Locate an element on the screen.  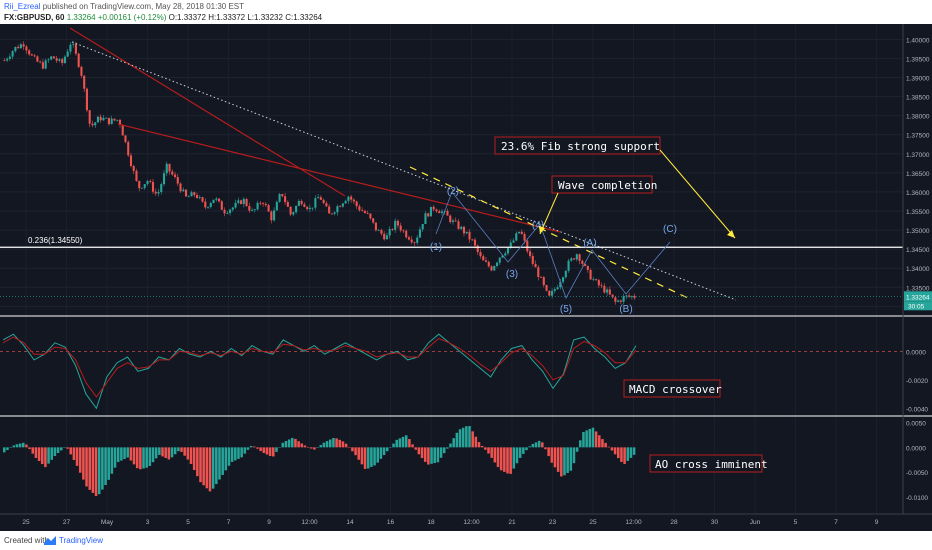
time-tick: 18 is located at coordinates (431, 522).